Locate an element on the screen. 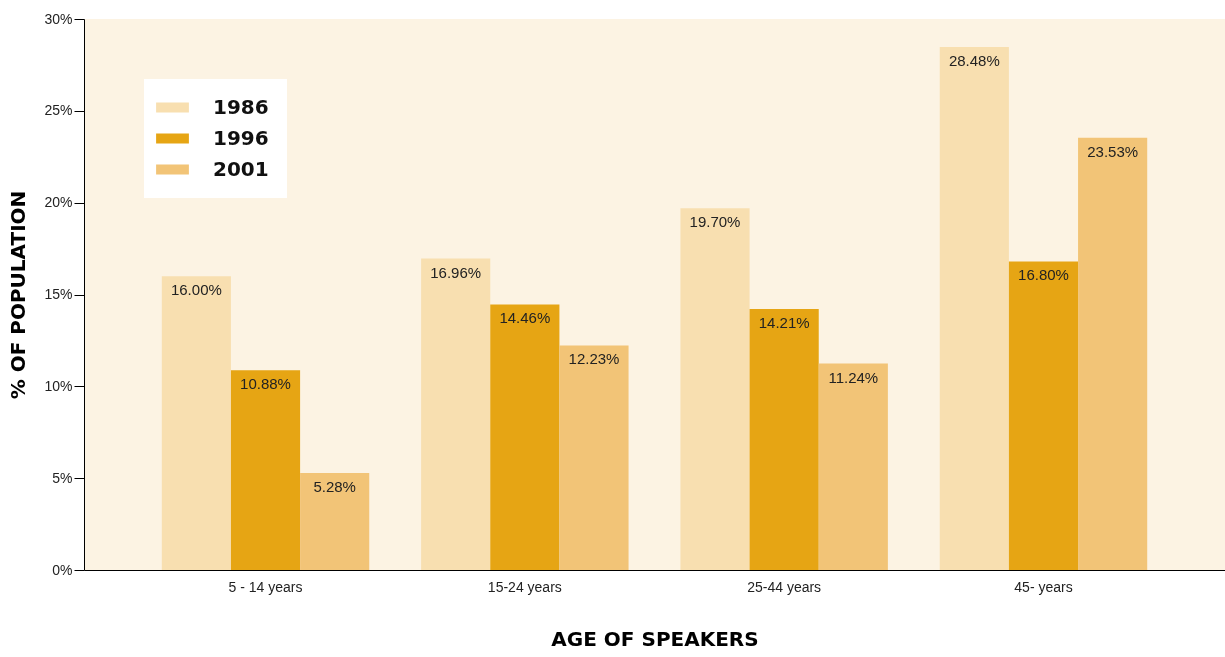 This screenshot has width=1225, height=657. y-tick-label: 25% is located at coordinates (58, 110).